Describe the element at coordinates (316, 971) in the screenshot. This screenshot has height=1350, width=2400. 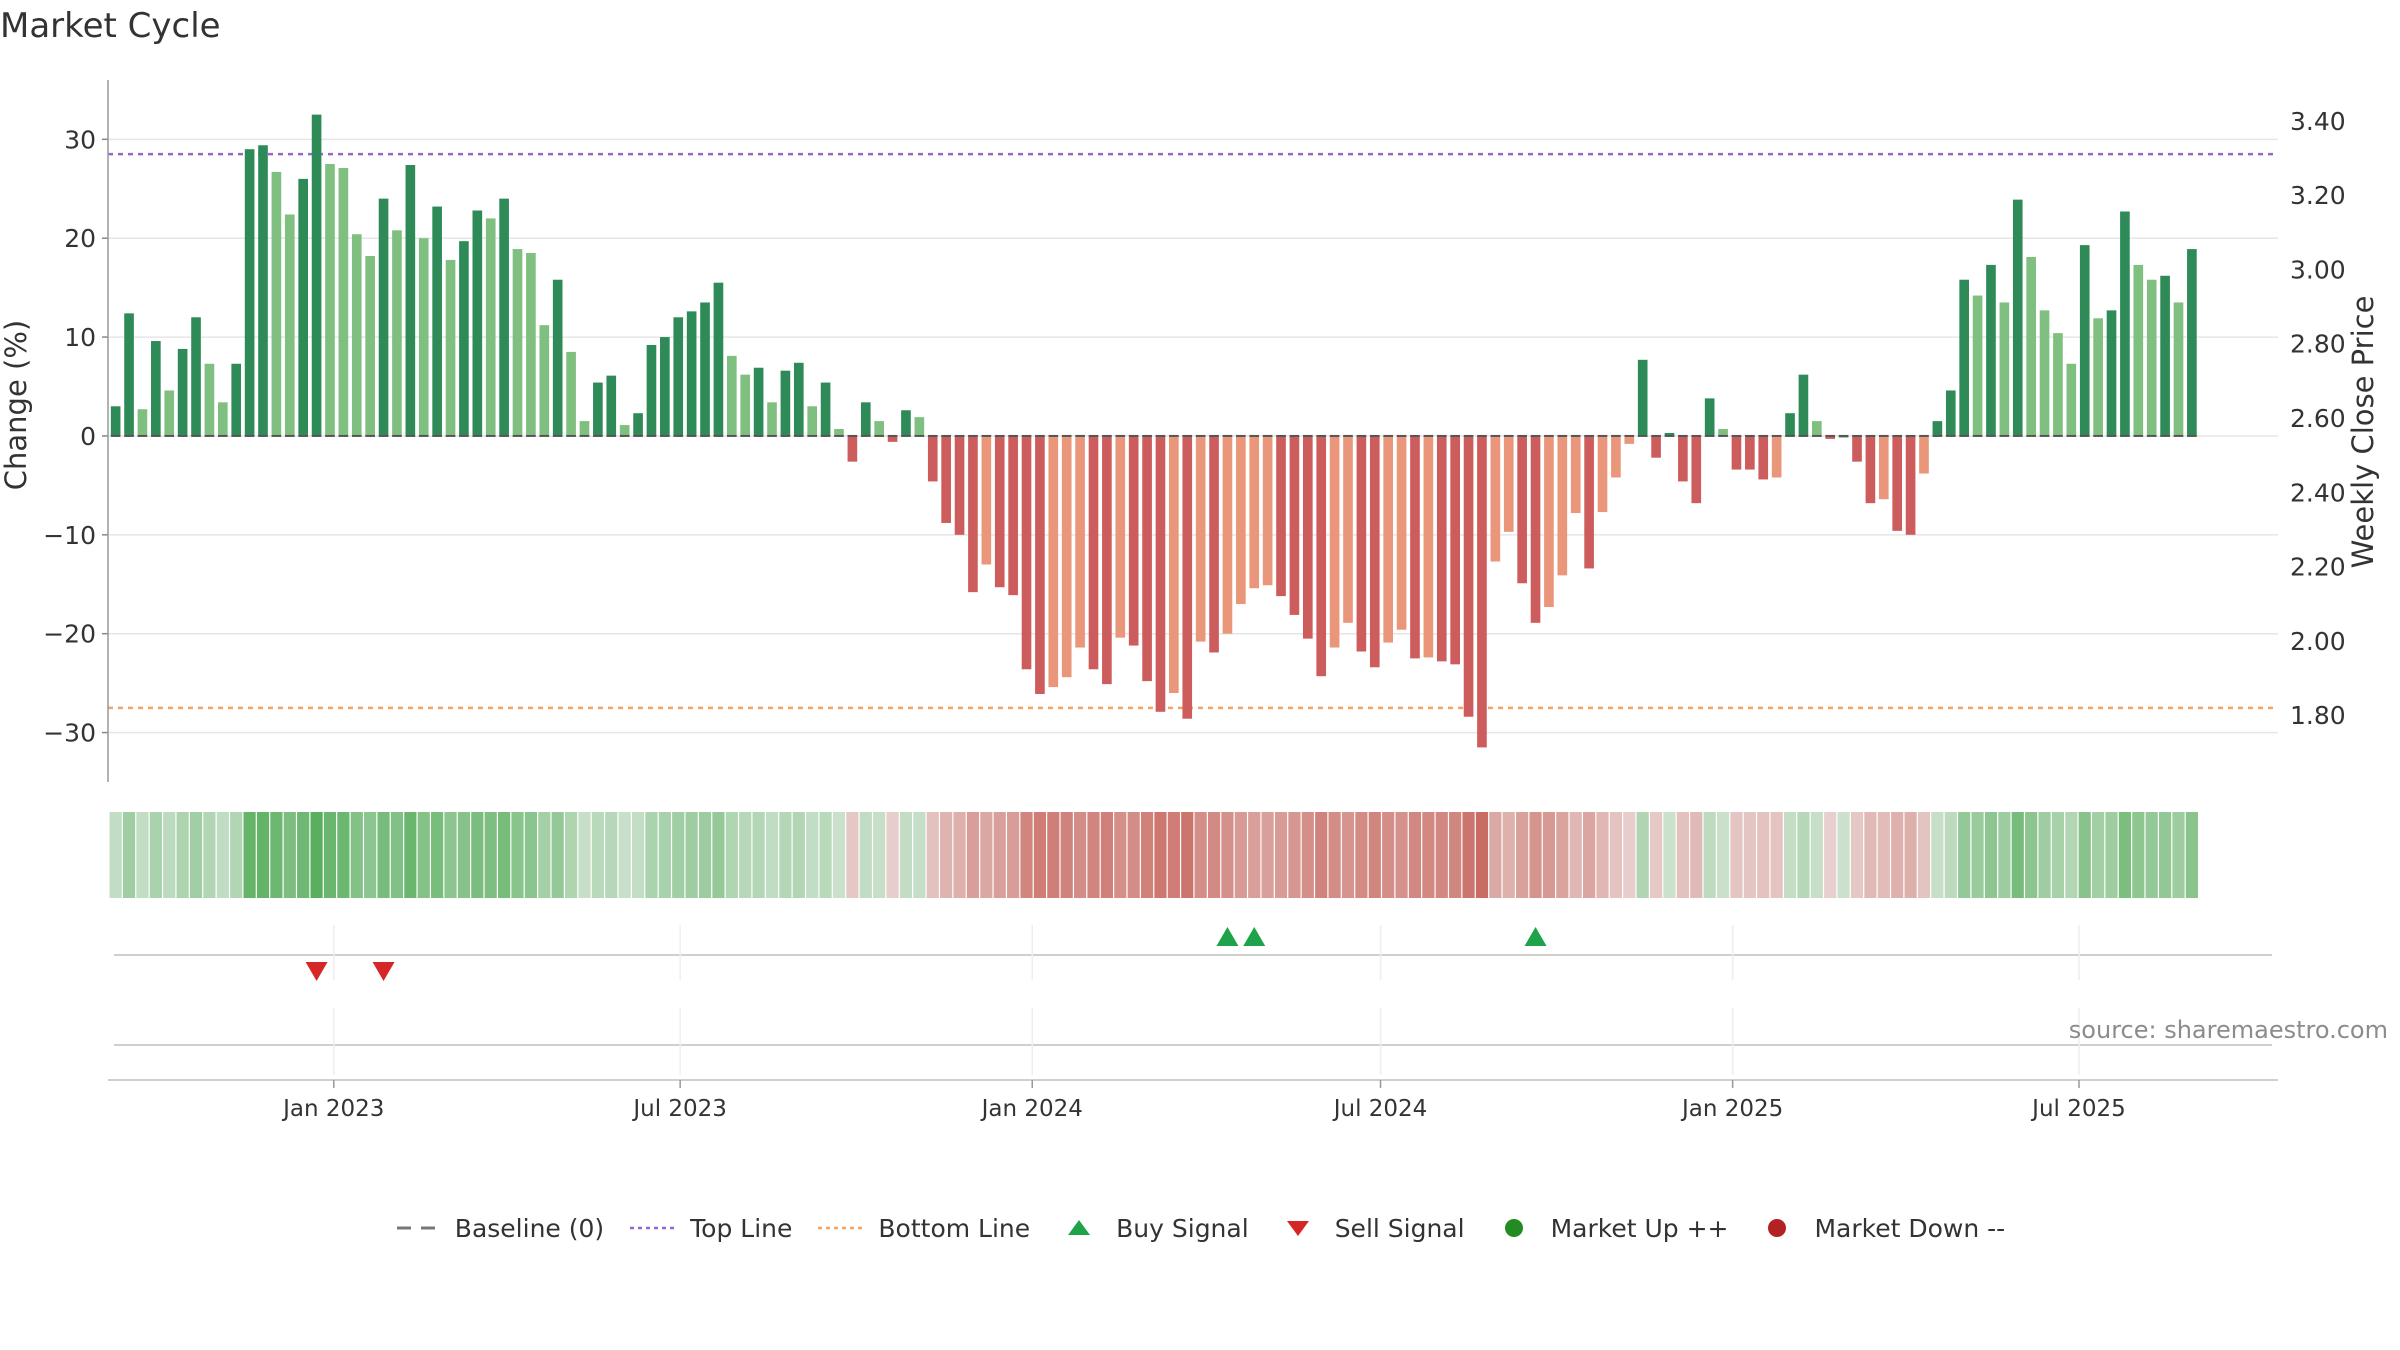
I see `sell-signal-marker` at that location.